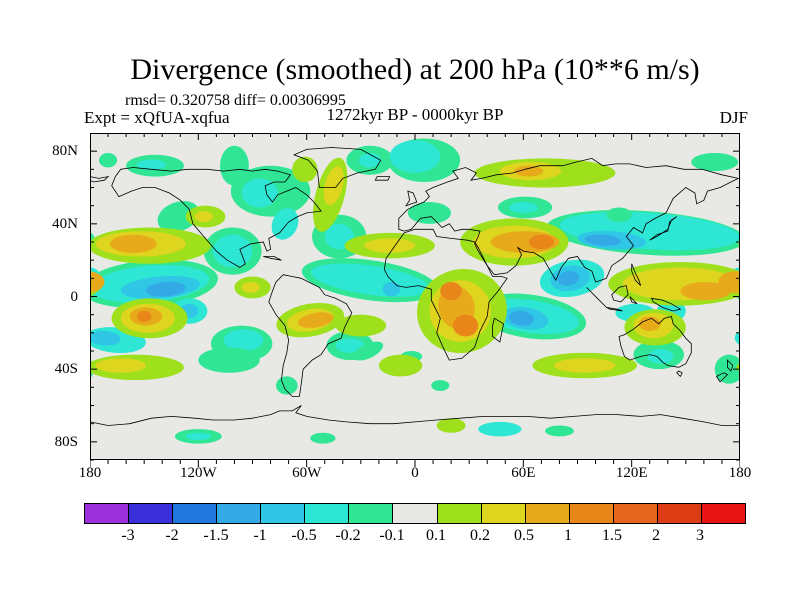 The height and width of the screenshot is (600, 800). What do you see at coordinates (614, 309) in the screenshot?
I see `java-coastline` at bounding box center [614, 309].